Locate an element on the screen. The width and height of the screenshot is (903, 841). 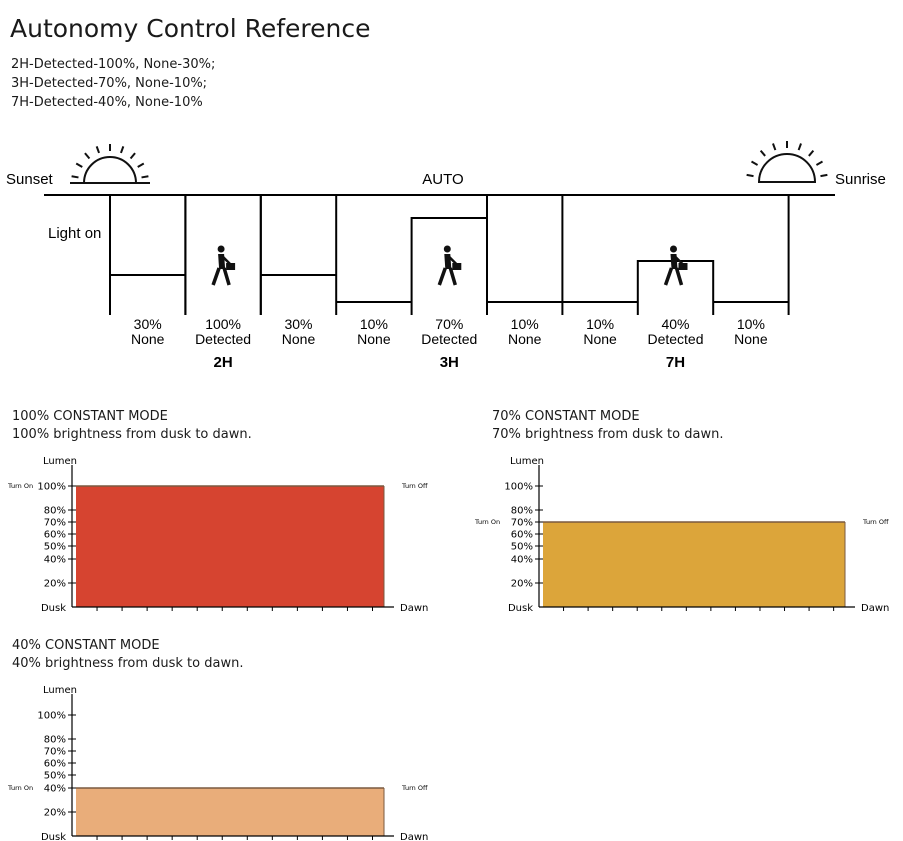
sunrise-icon is located at coordinates (787, 162).